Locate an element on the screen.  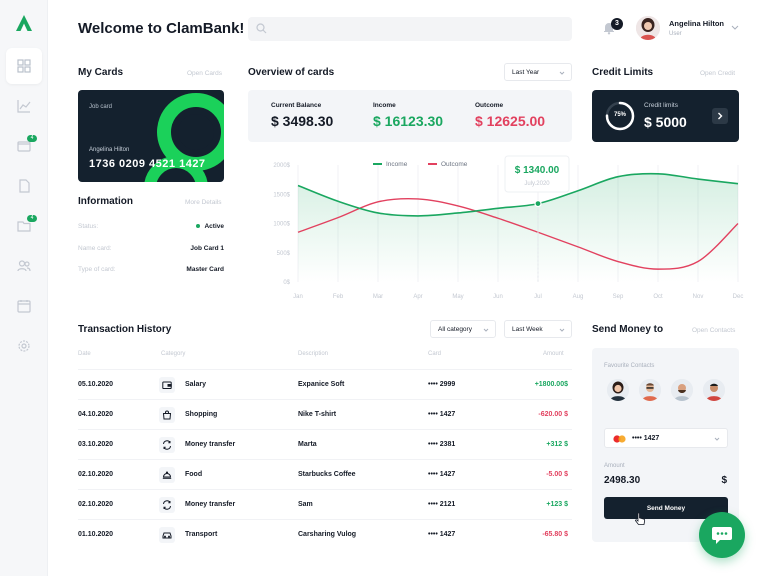
column-header-card: Card is located at coordinates (435, 354).